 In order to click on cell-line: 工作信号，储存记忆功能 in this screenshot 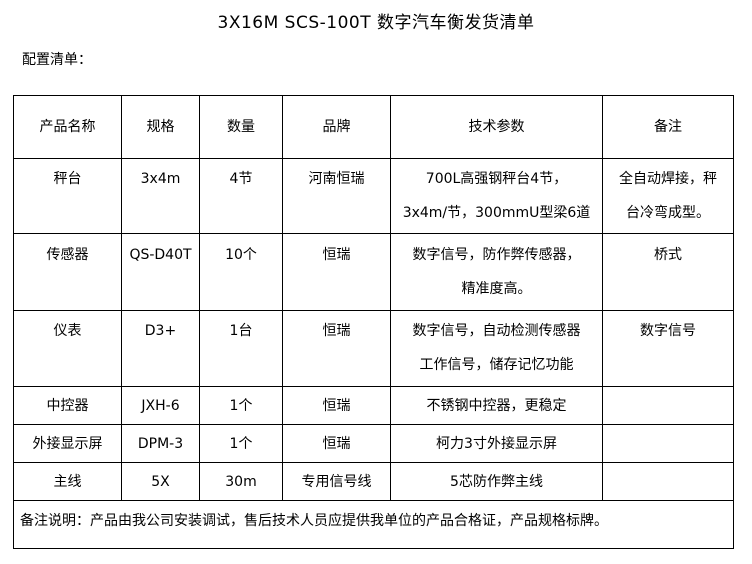, I will do `click(496, 365)`.